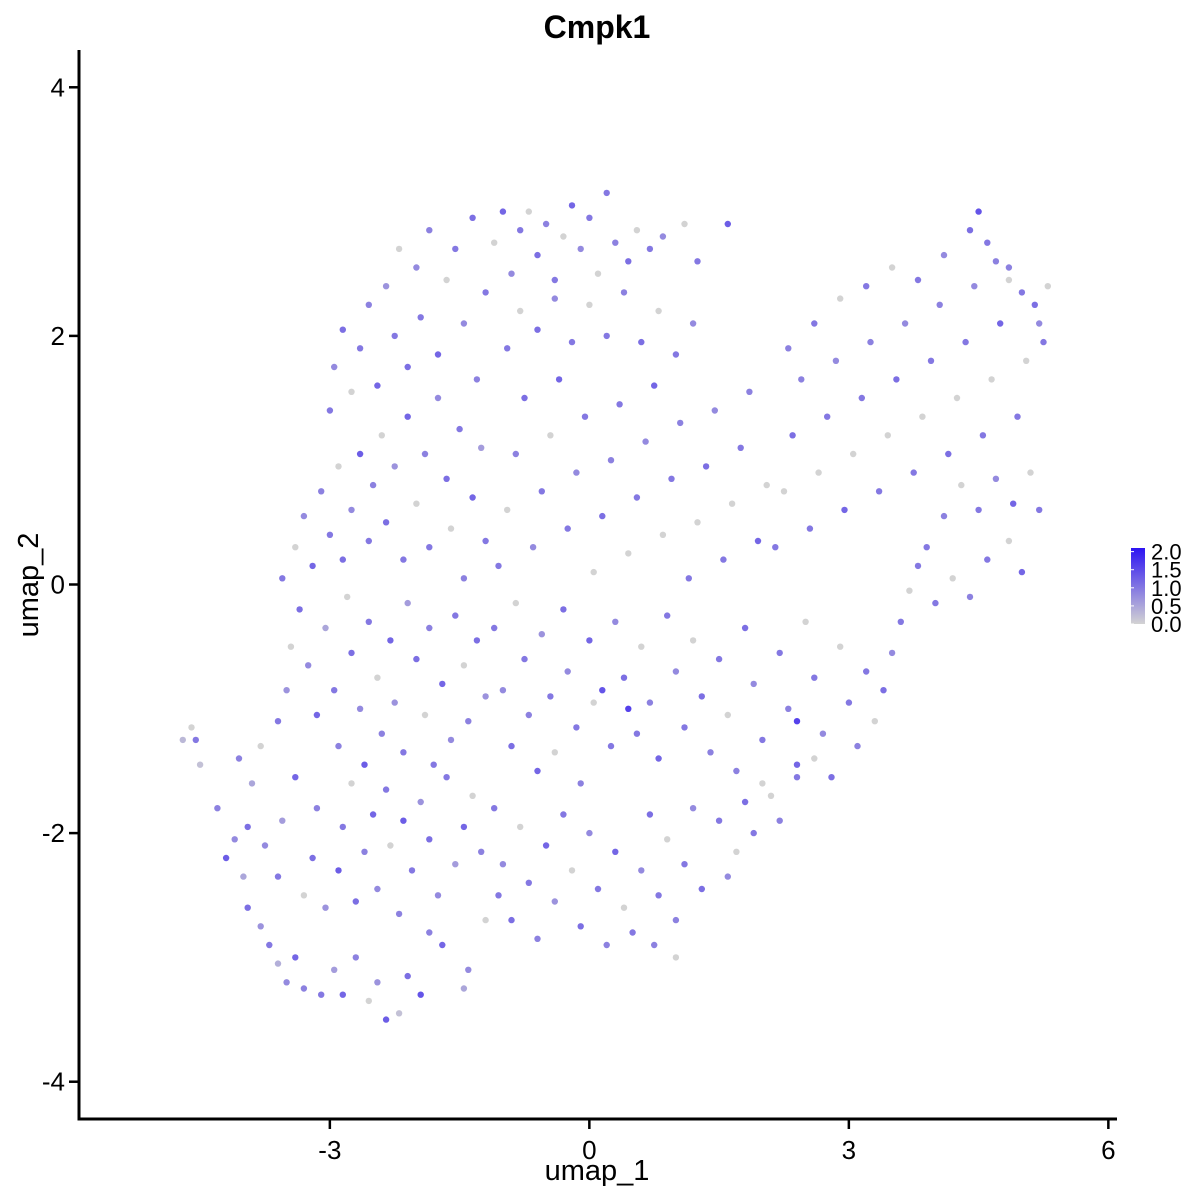 This screenshot has height=1200, width=1200. Describe the element at coordinates (58, 336) in the screenshot. I see `y-tick-label: 2` at that location.